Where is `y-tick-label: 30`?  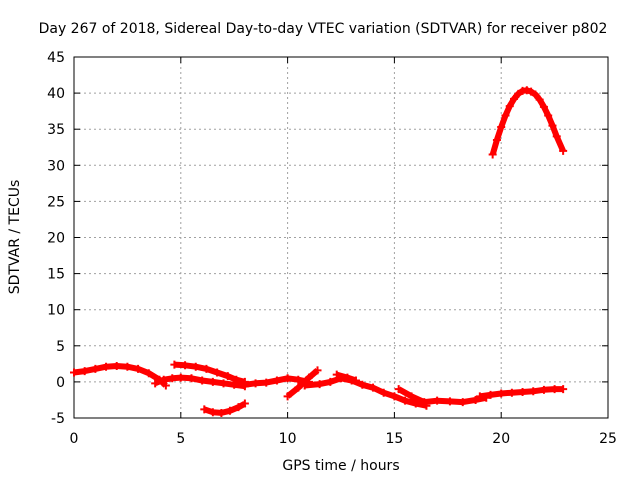 y-tick-label: 30 is located at coordinates (56, 166).